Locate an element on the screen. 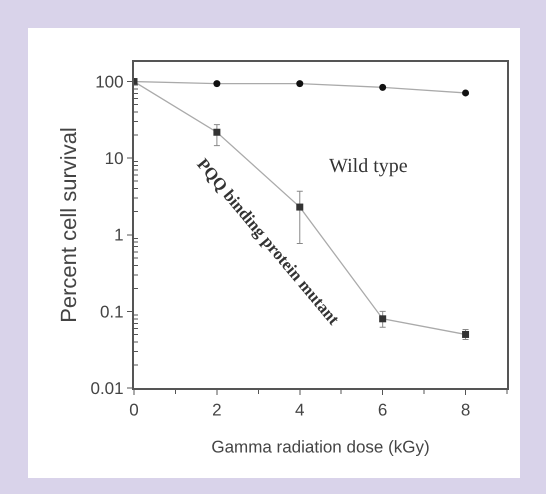 The image size is (546, 494). y-tick-label: 1 is located at coordinates (119, 235).